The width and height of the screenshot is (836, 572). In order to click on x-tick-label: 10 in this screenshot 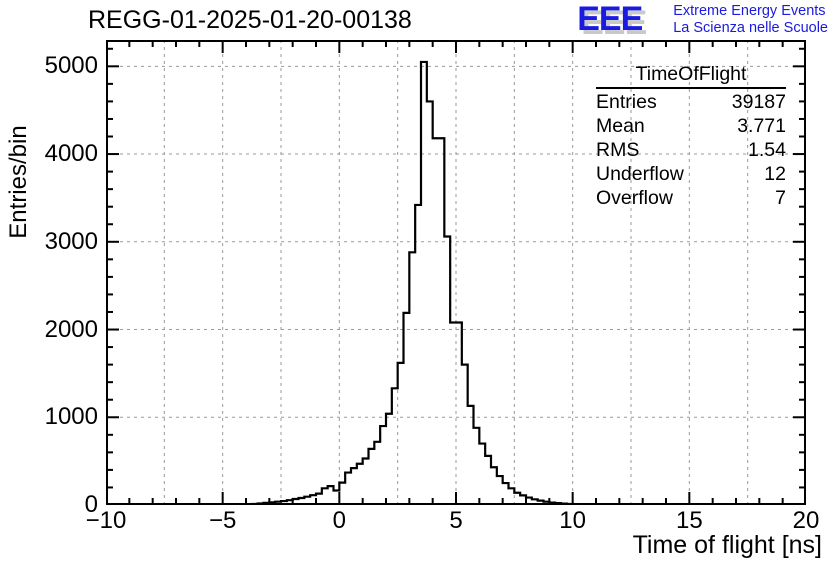, I will do `click(573, 520)`.